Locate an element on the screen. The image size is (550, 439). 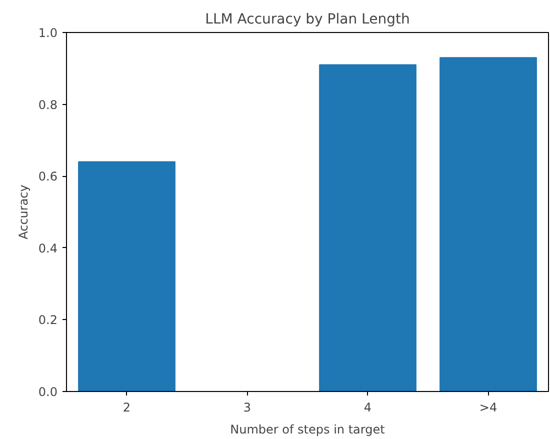
y-axis-title: Accuracy is located at coordinates (23, 212).